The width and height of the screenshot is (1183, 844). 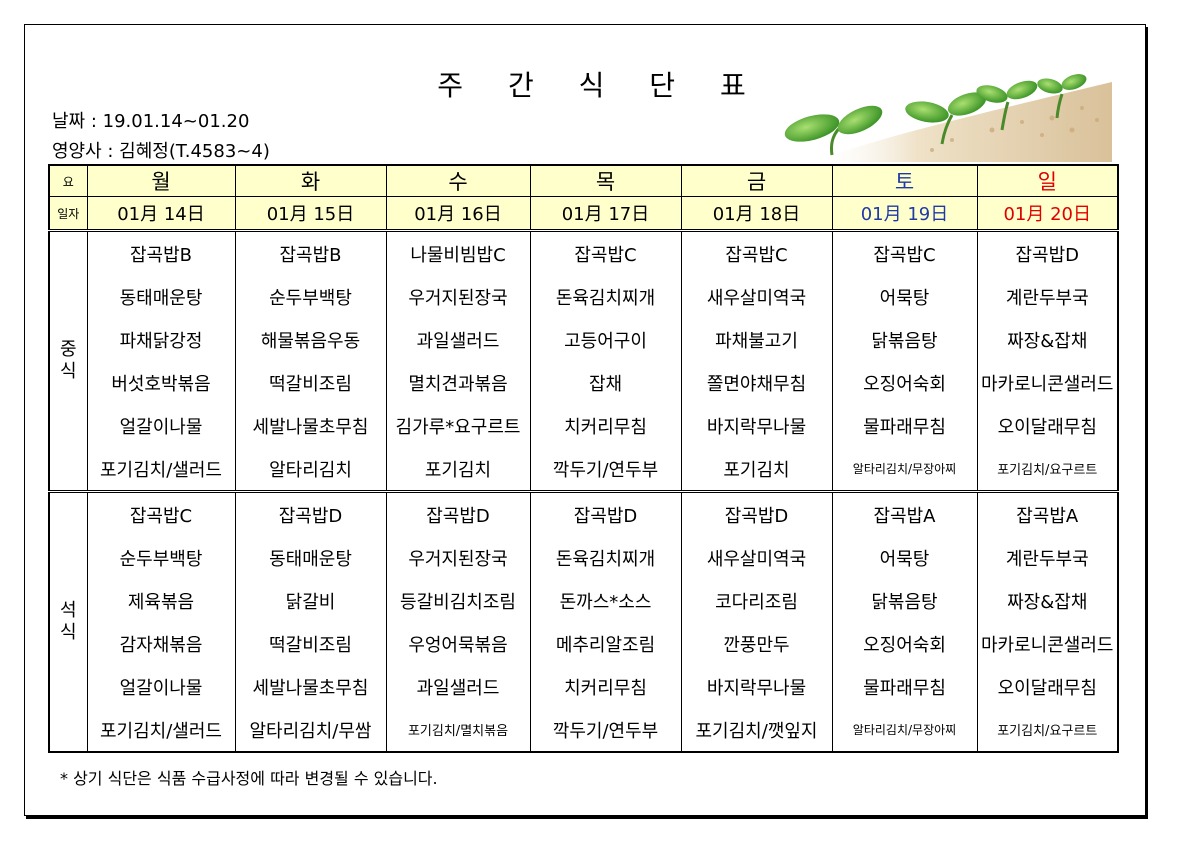 What do you see at coordinates (605, 339) in the screenshot?
I see `lunch-menu-item: 고등어구이` at bounding box center [605, 339].